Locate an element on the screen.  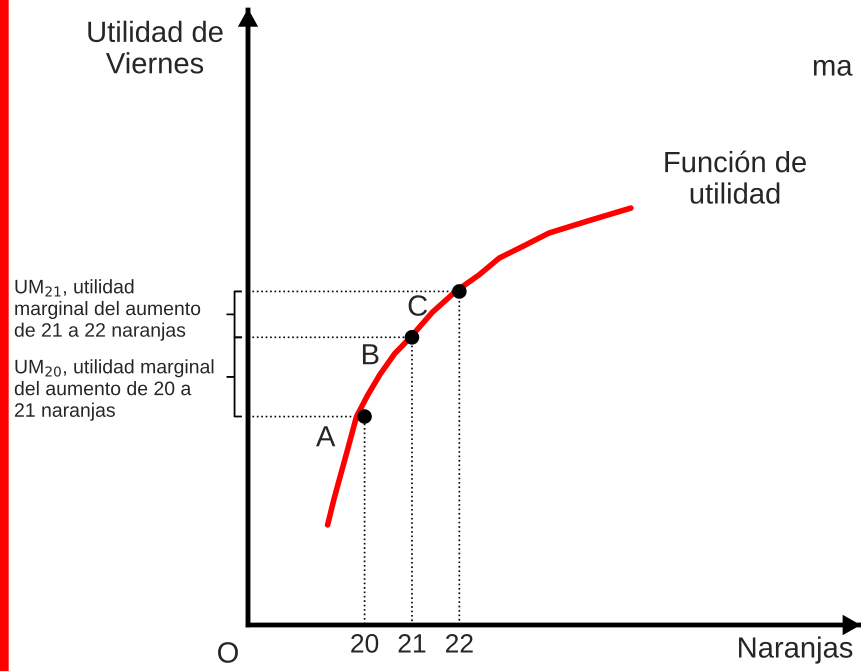
annotation: A is located at coordinates (326, 436).